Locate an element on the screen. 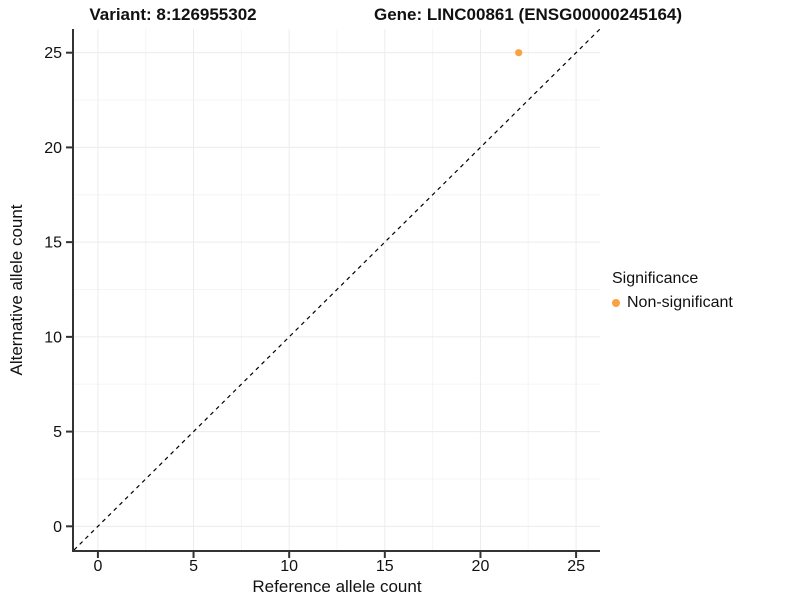  y-tick-label: 15 is located at coordinates (53, 243).